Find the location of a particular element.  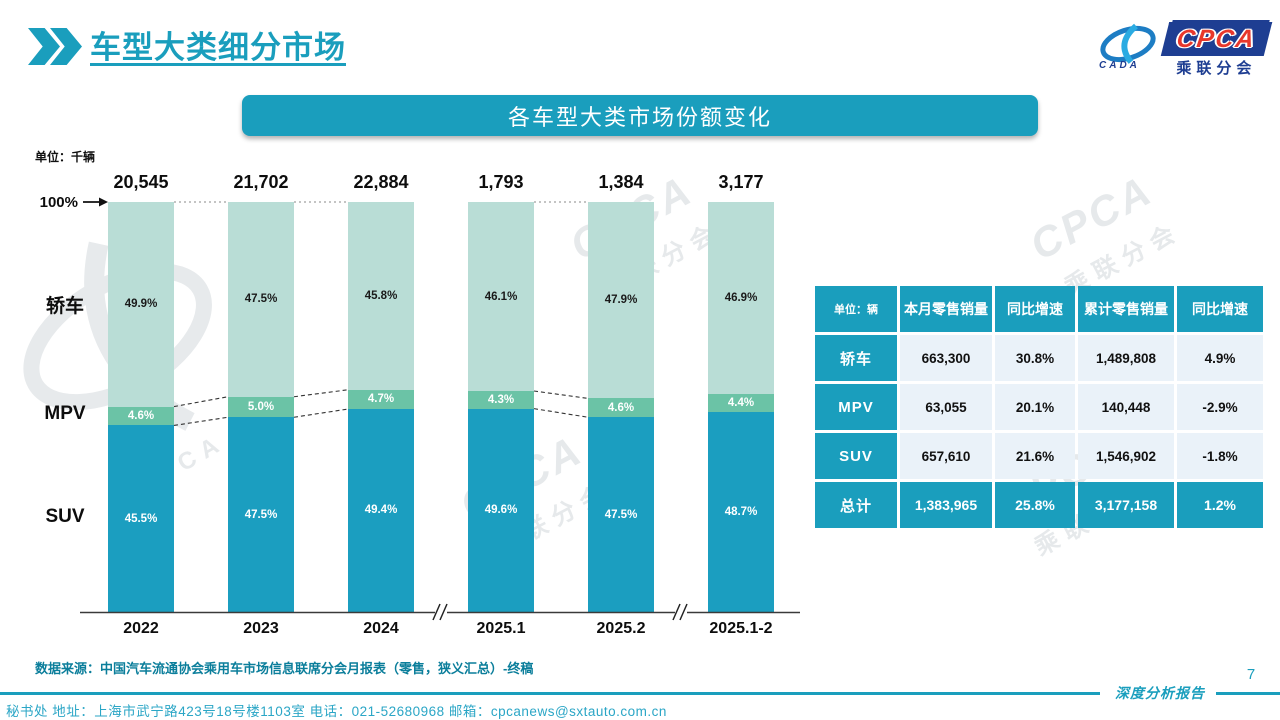

table-row-label: 总计 is located at coordinates (856, 505).